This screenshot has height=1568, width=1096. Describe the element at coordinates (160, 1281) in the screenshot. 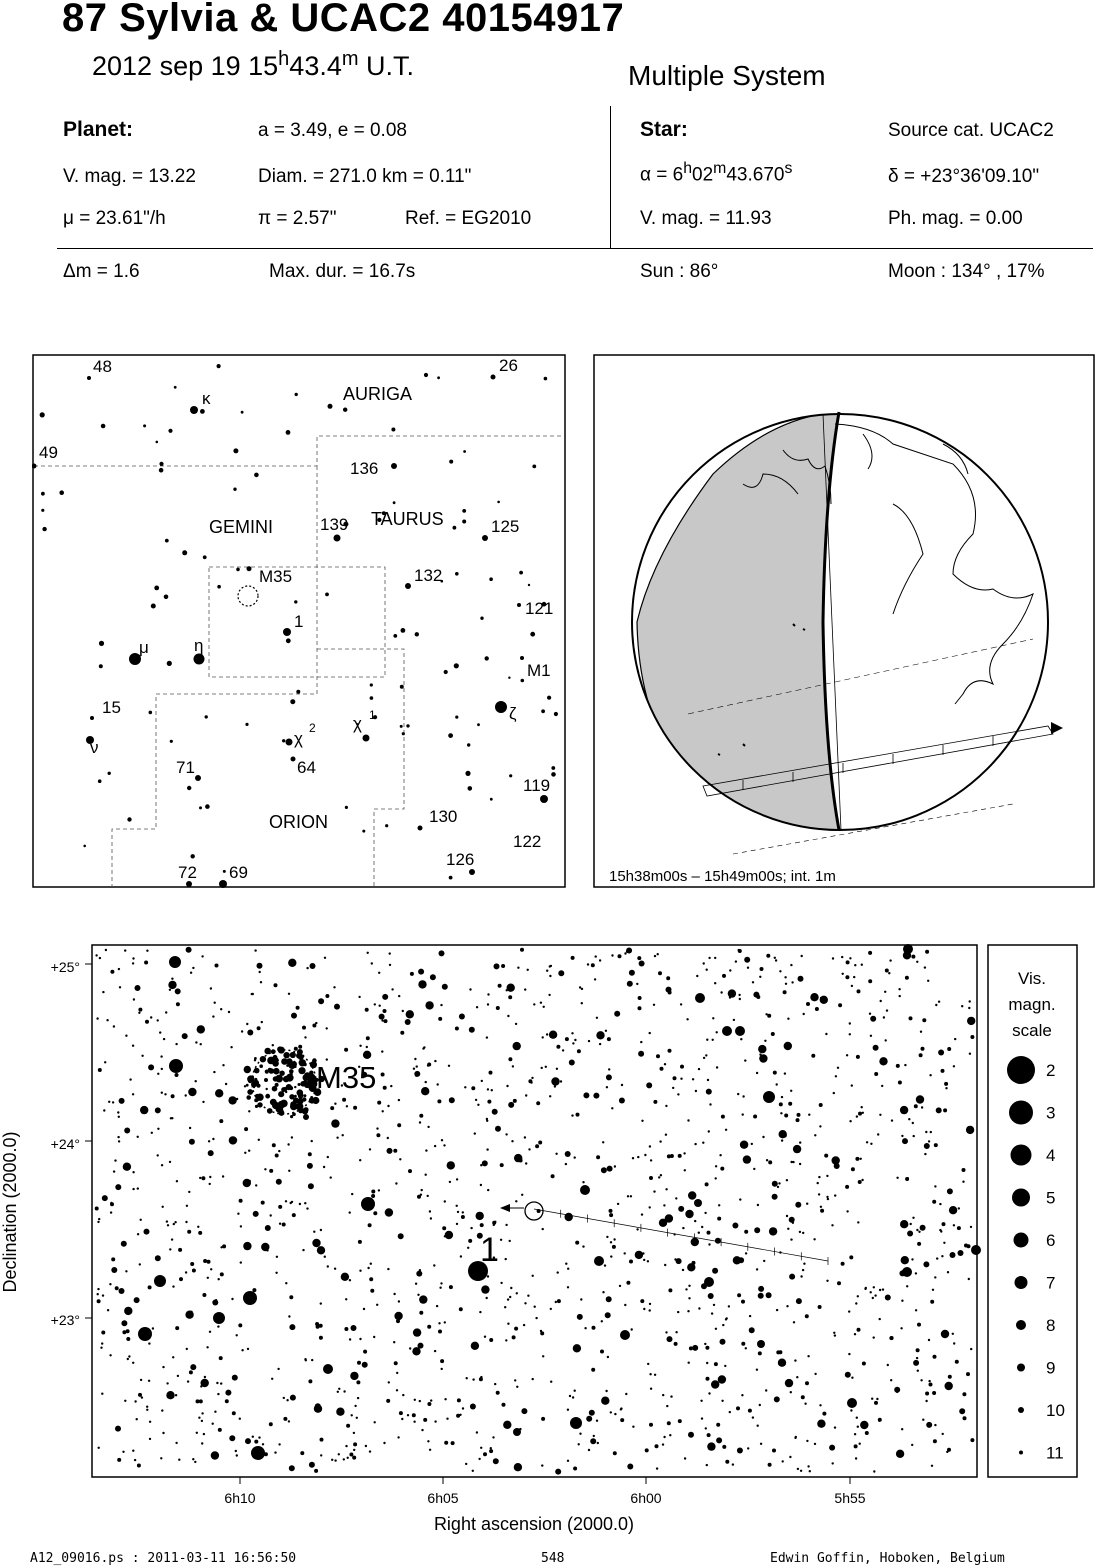

I see `bright-star` at that location.